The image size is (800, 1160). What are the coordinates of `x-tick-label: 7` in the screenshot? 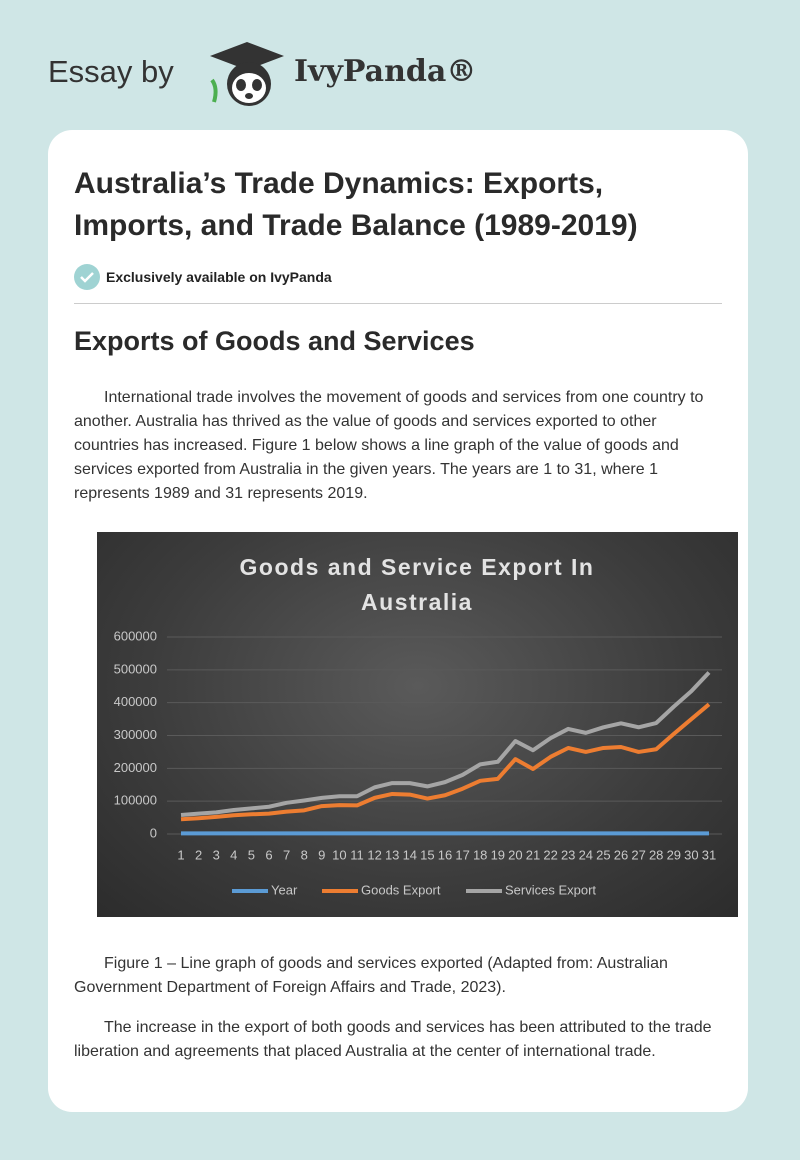 It's located at (286, 854).